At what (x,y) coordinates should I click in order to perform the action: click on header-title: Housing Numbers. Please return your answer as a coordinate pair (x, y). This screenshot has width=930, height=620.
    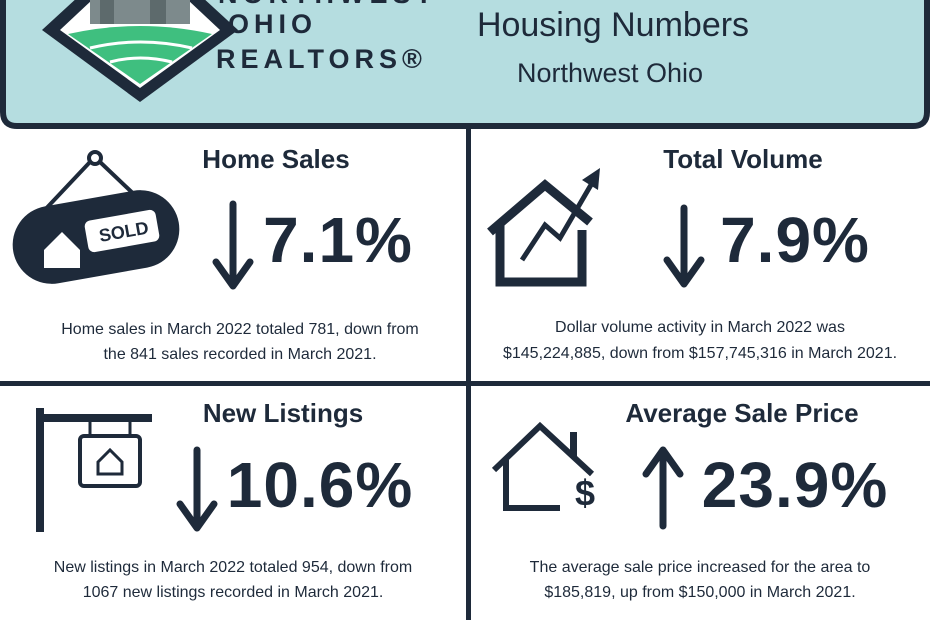
    Looking at the image, I should click on (613, 25).